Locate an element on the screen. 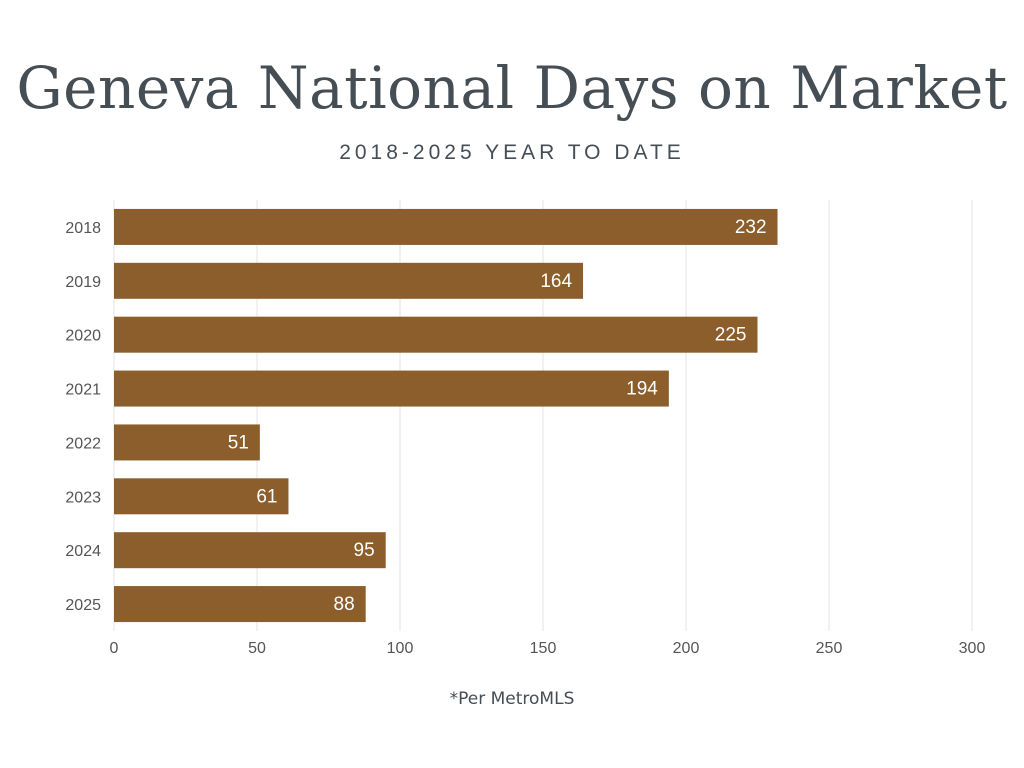 The image size is (1024, 768). x-tick-label: 200 is located at coordinates (686, 648).